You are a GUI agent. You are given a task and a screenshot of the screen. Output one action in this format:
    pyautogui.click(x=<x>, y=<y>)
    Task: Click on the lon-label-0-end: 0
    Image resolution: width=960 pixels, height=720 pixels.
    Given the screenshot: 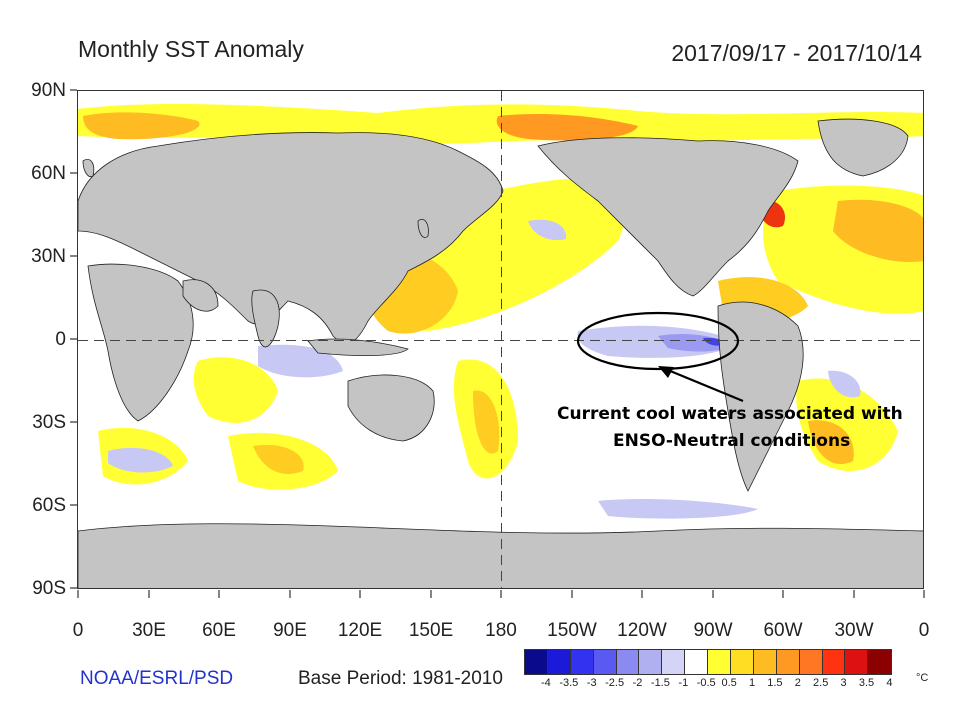 What is the action you would take?
    pyautogui.click(x=924, y=630)
    